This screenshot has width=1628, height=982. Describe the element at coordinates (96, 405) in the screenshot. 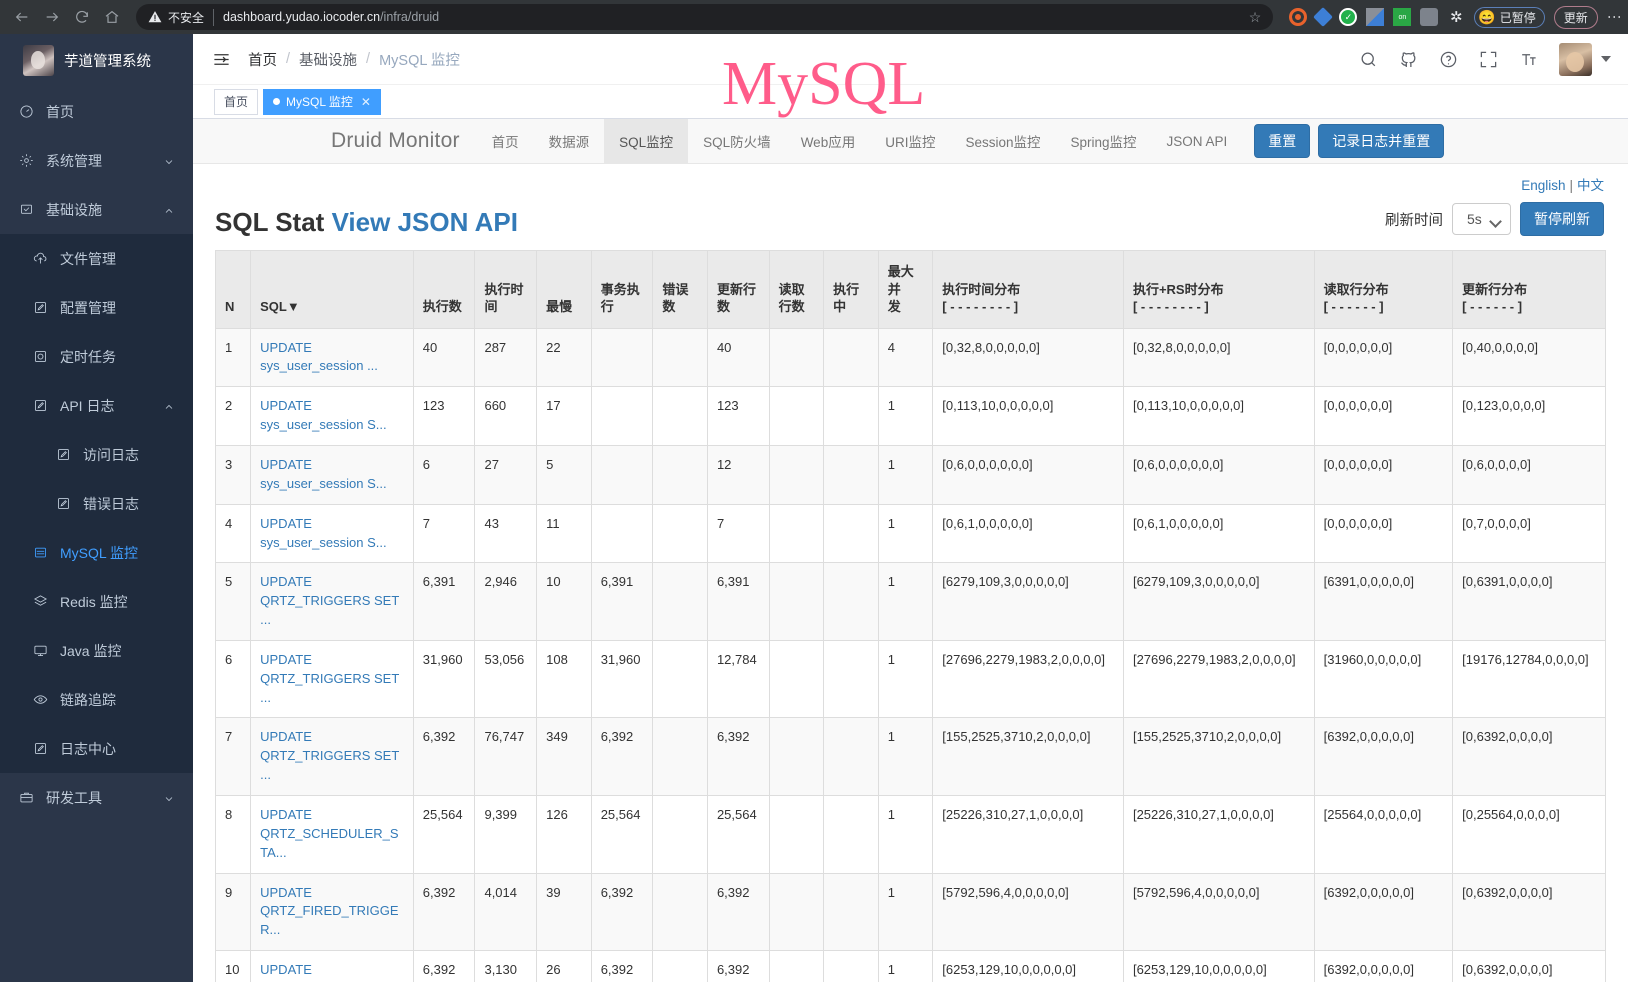

I see `sidebar-item-API-日志: API 日志` at that location.